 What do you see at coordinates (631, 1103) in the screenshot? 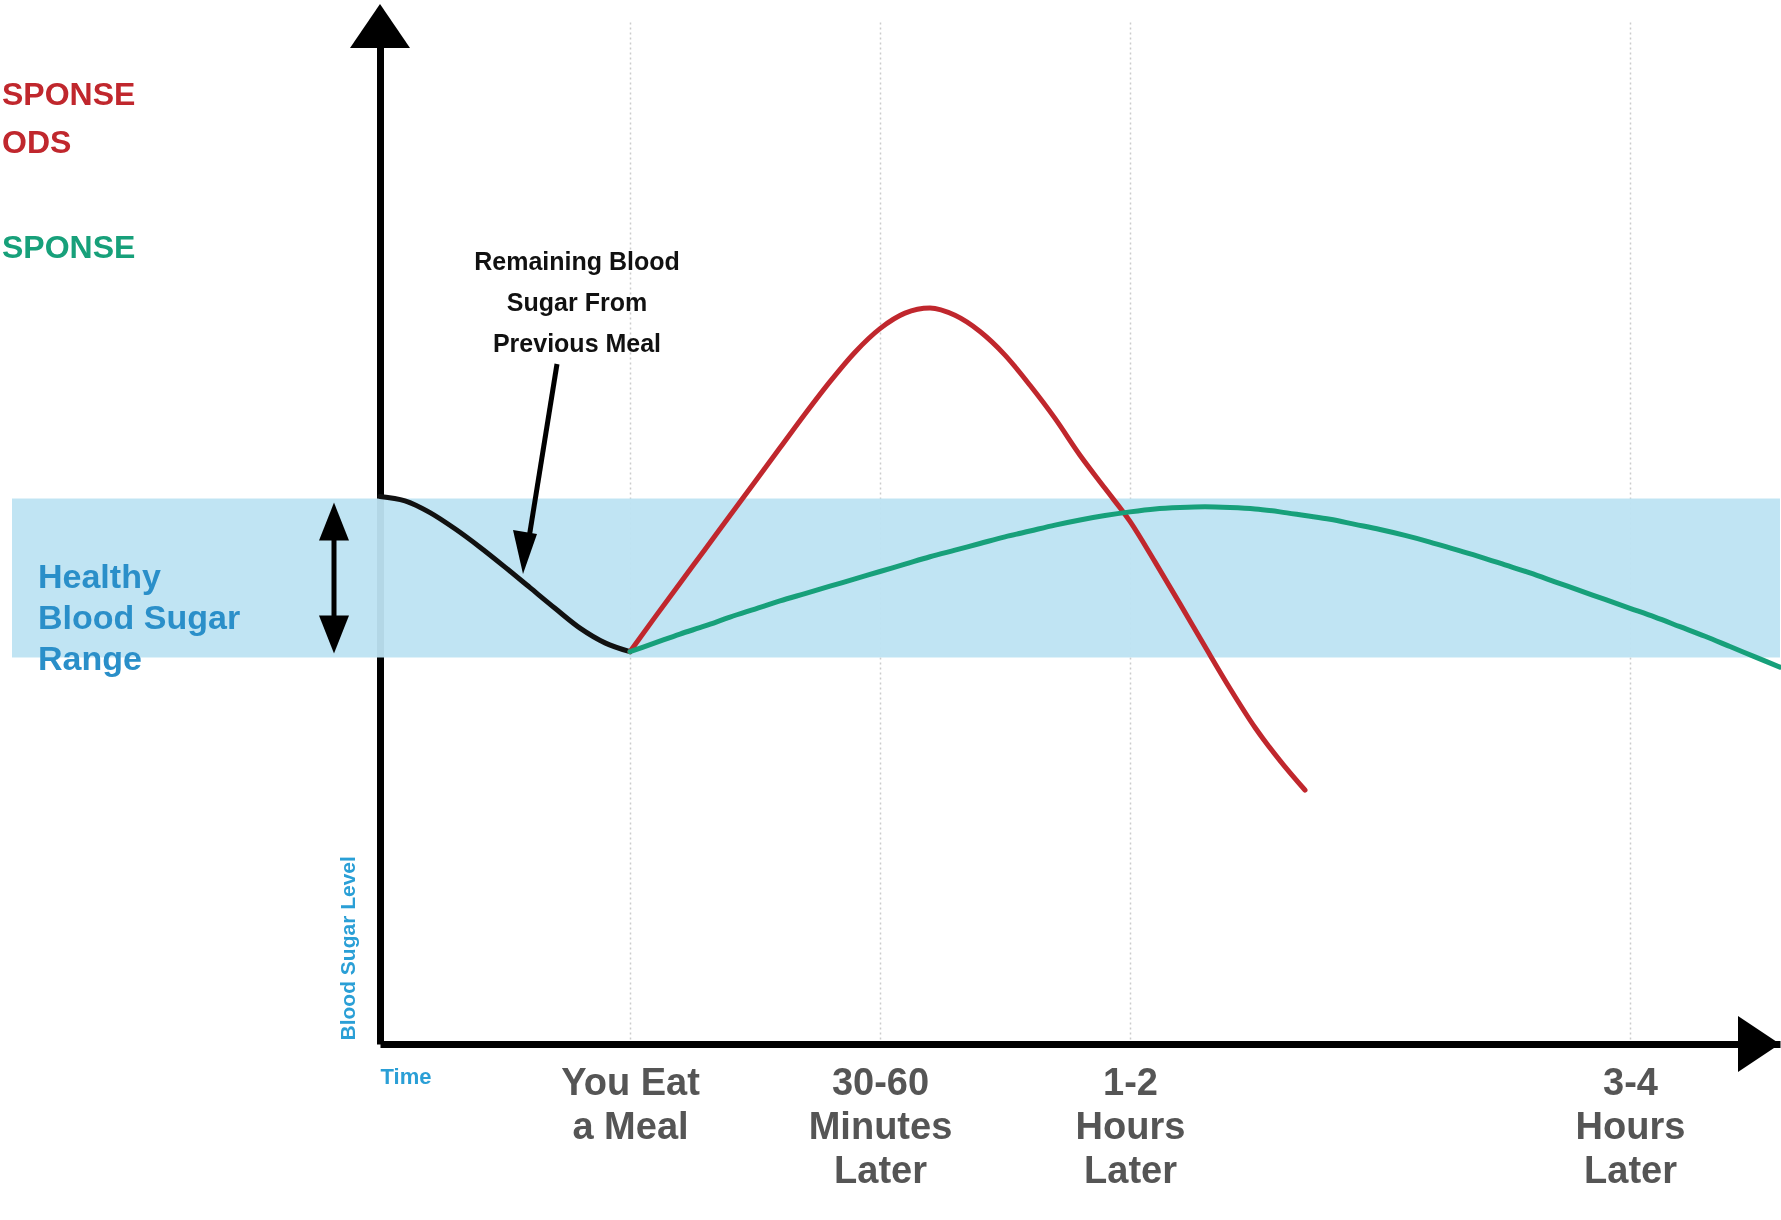
I see `x-tick-label: You Eat a Meal` at bounding box center [631, 1103].